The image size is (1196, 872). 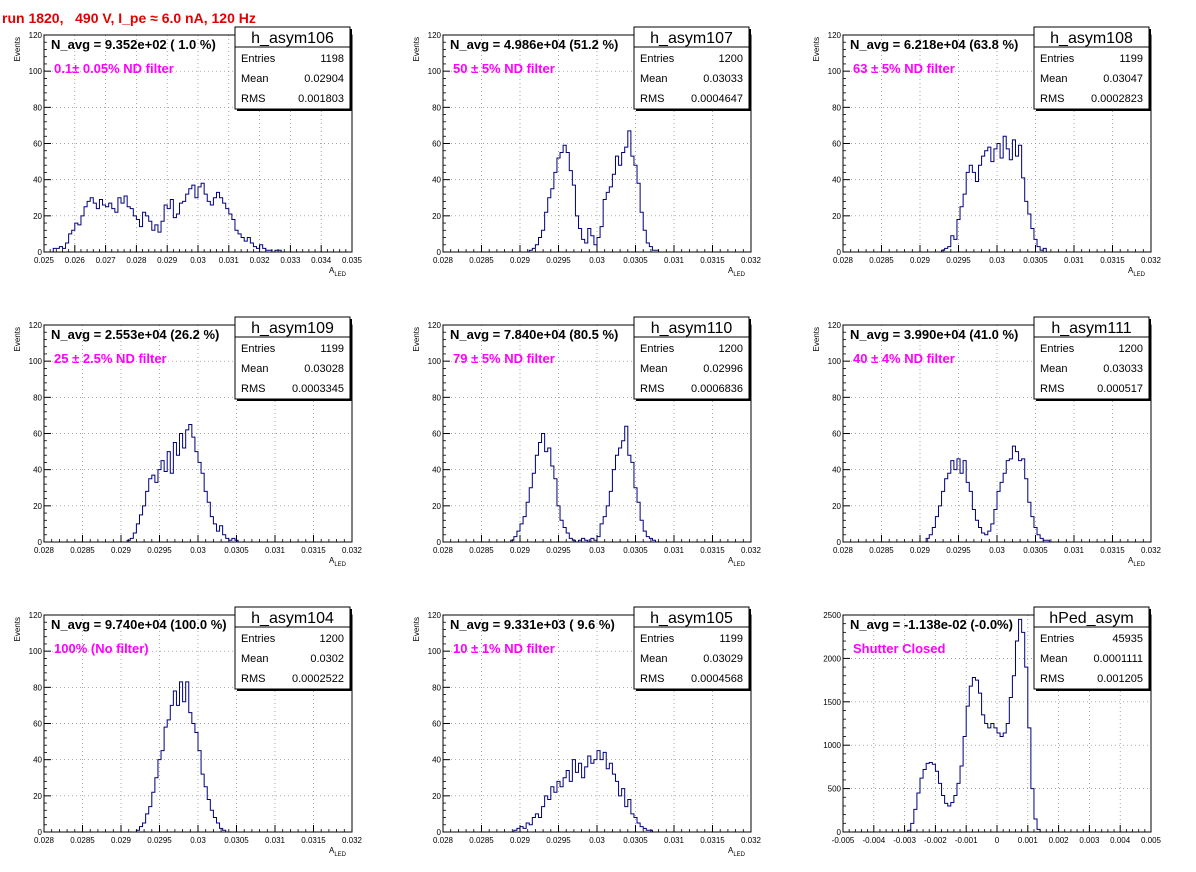 I want to click on navg-label: N_avg = 7.840e+04 (80.5 %), so click(x=534, y=334).